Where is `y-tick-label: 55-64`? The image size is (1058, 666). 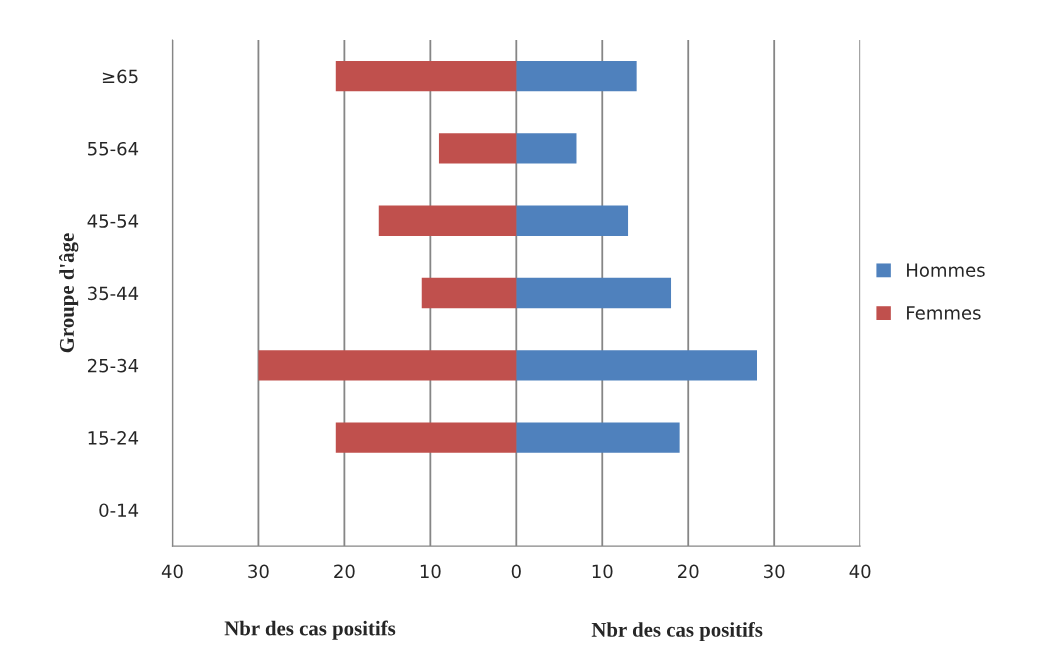 y-tick-label: 55-64 is located at coordinates (113, 148).